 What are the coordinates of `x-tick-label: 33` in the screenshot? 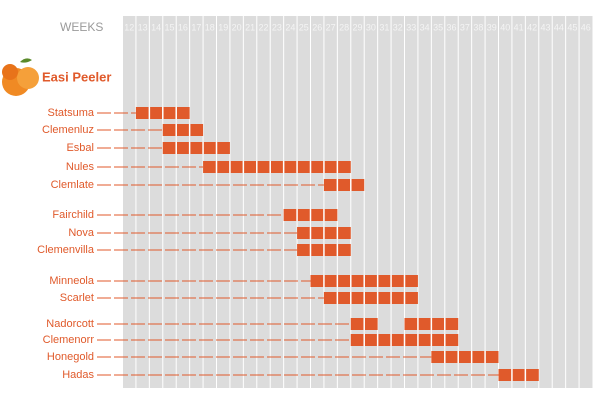 It's located at (411, 27).